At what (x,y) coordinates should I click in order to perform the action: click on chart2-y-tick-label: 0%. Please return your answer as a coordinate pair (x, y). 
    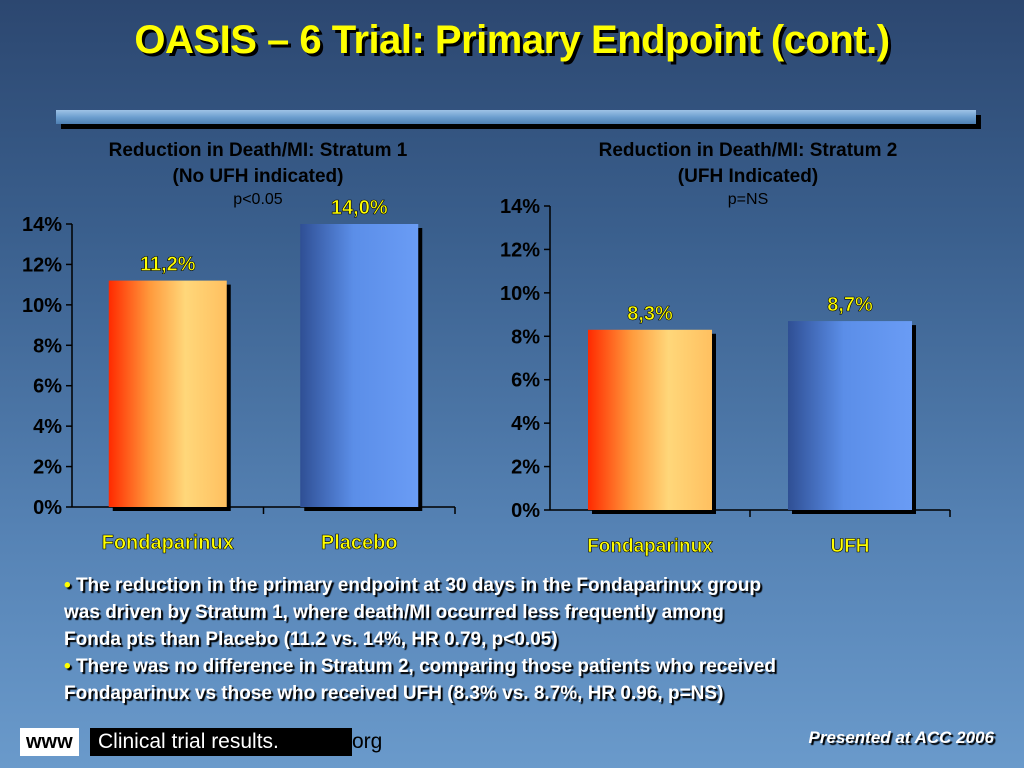
    Looking at the image, I should click on (525, 511).